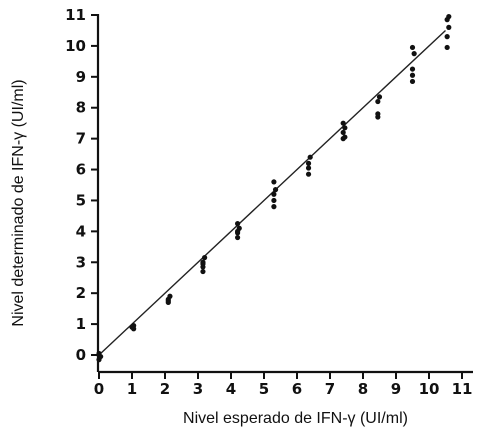 Image resolution: width=478 pixels, height=436 pixels. I want to click on x-tick-label: 6, so click(297, 389).